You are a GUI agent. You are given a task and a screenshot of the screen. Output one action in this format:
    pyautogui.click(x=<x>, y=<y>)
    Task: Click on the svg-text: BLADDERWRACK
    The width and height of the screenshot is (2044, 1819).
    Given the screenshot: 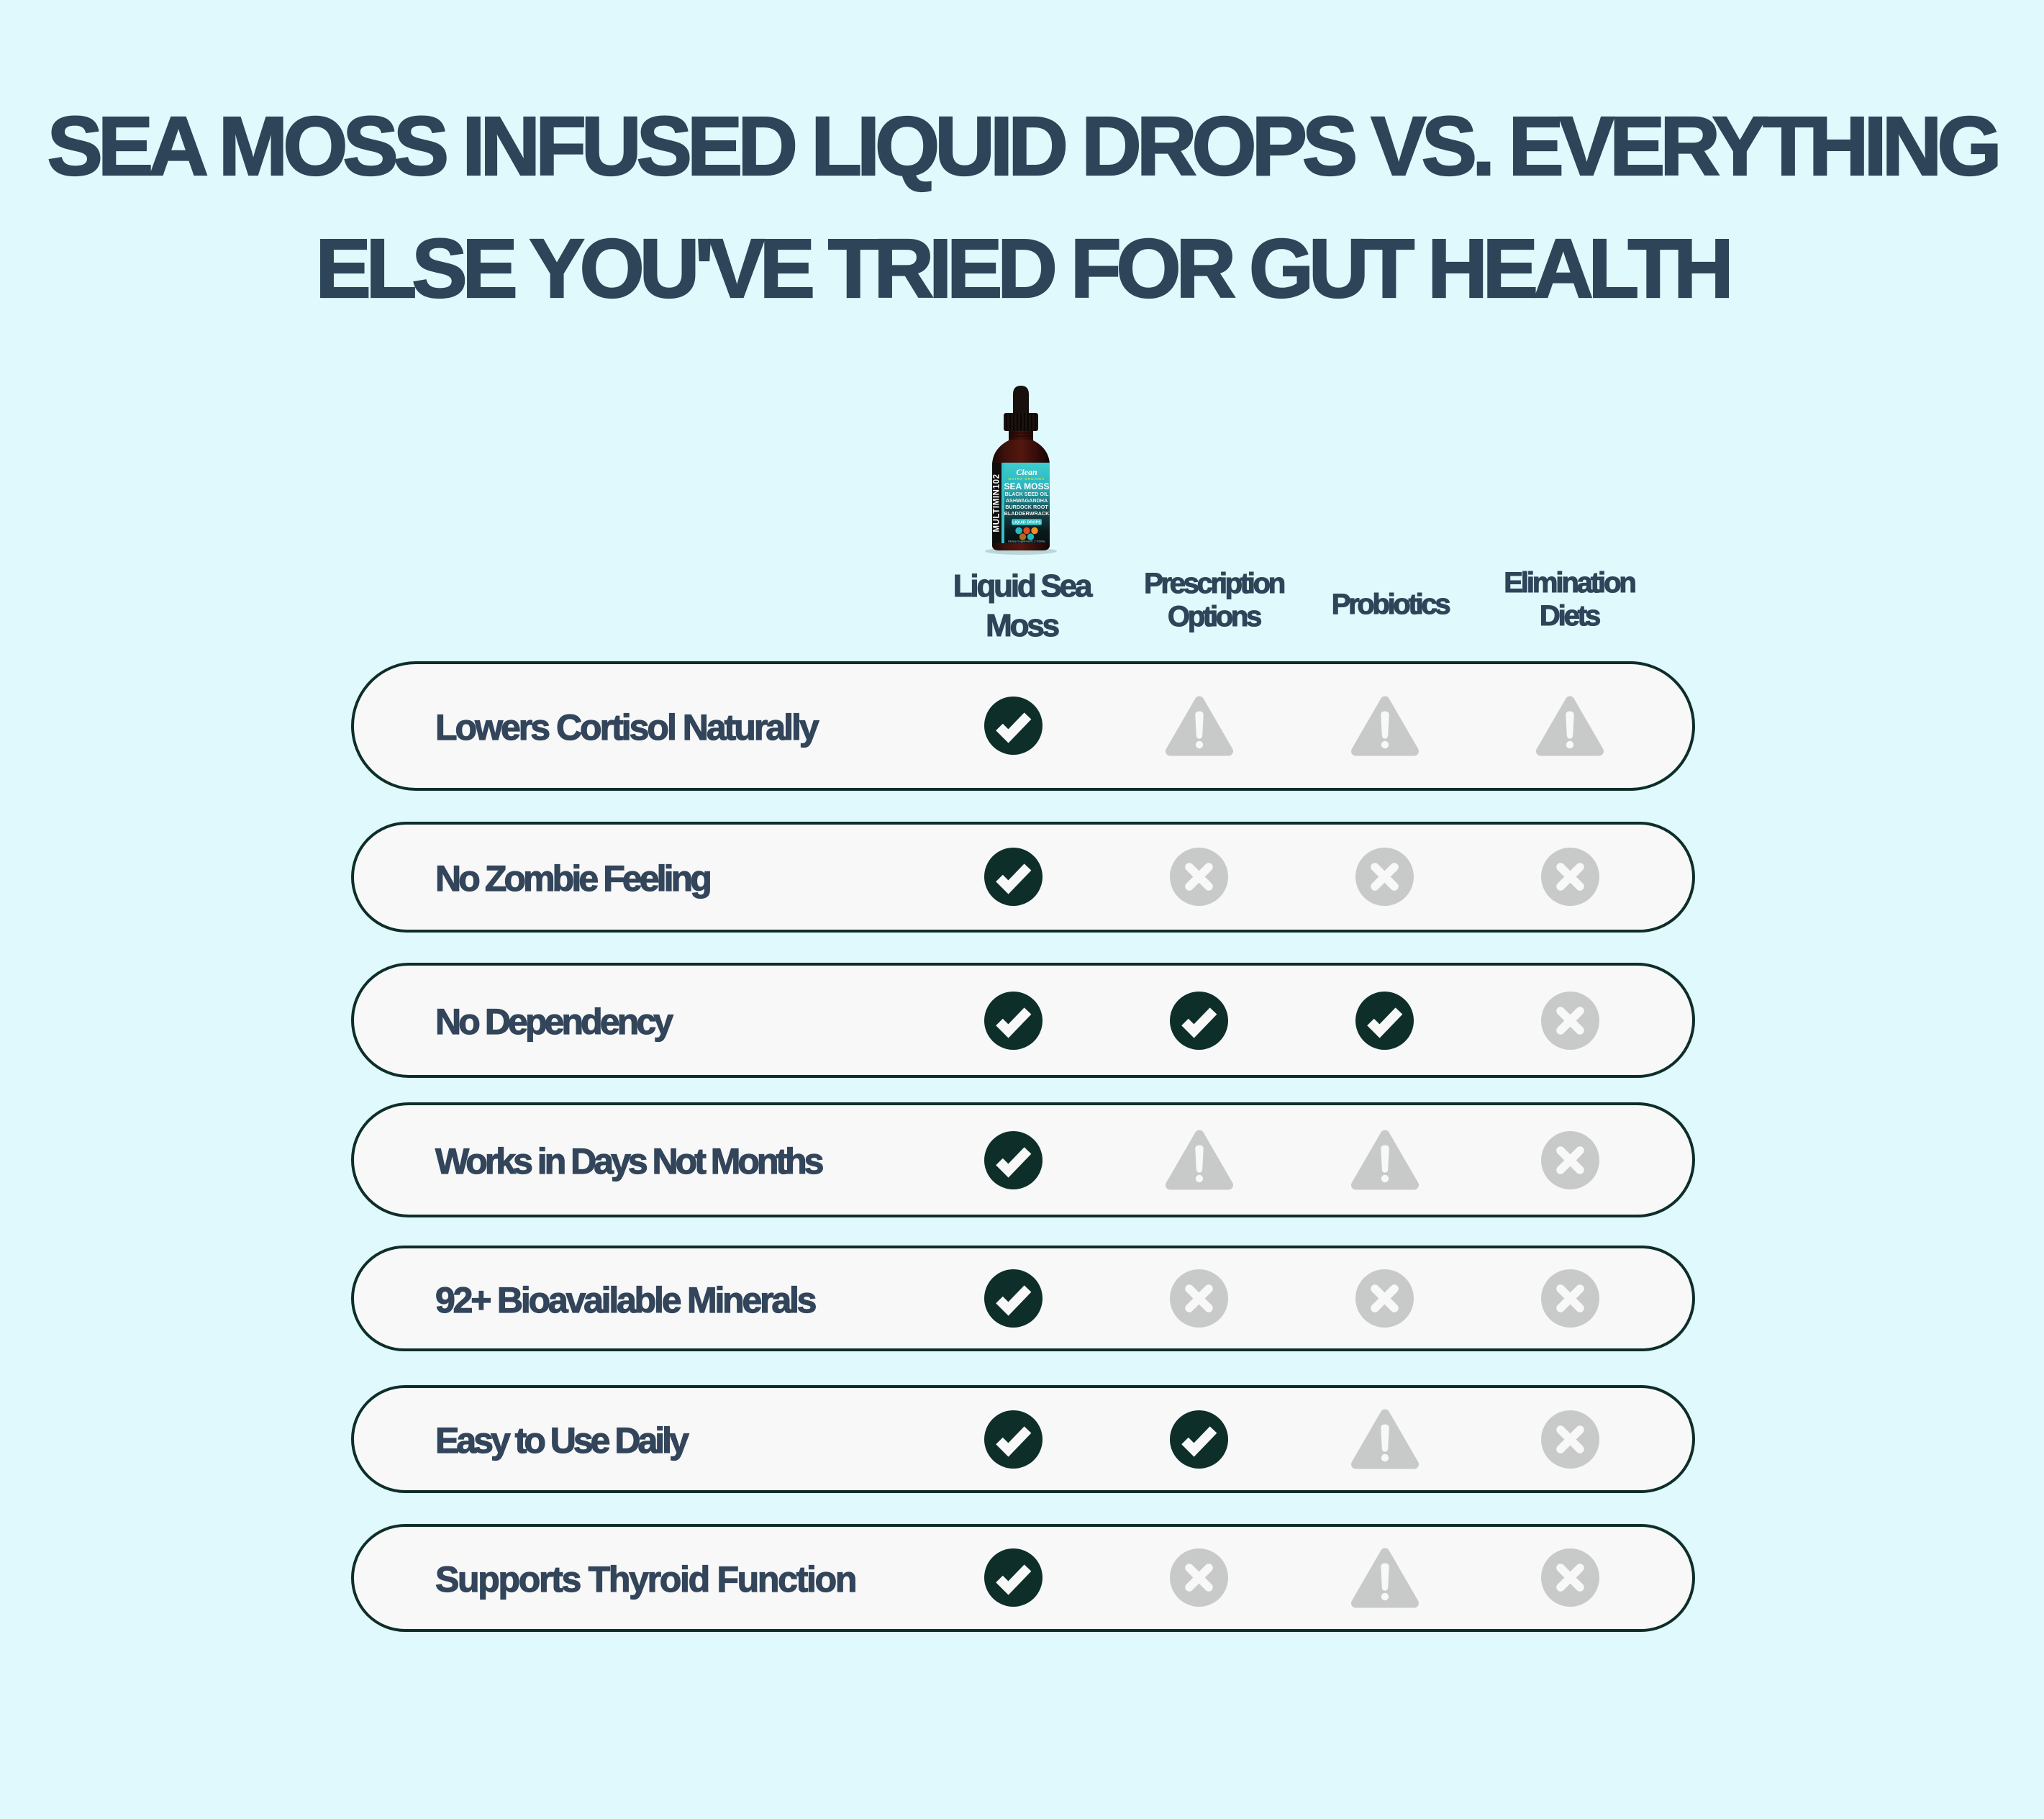 What is the action you would take?
    pyautogui.click(x=1027, y=513)
    